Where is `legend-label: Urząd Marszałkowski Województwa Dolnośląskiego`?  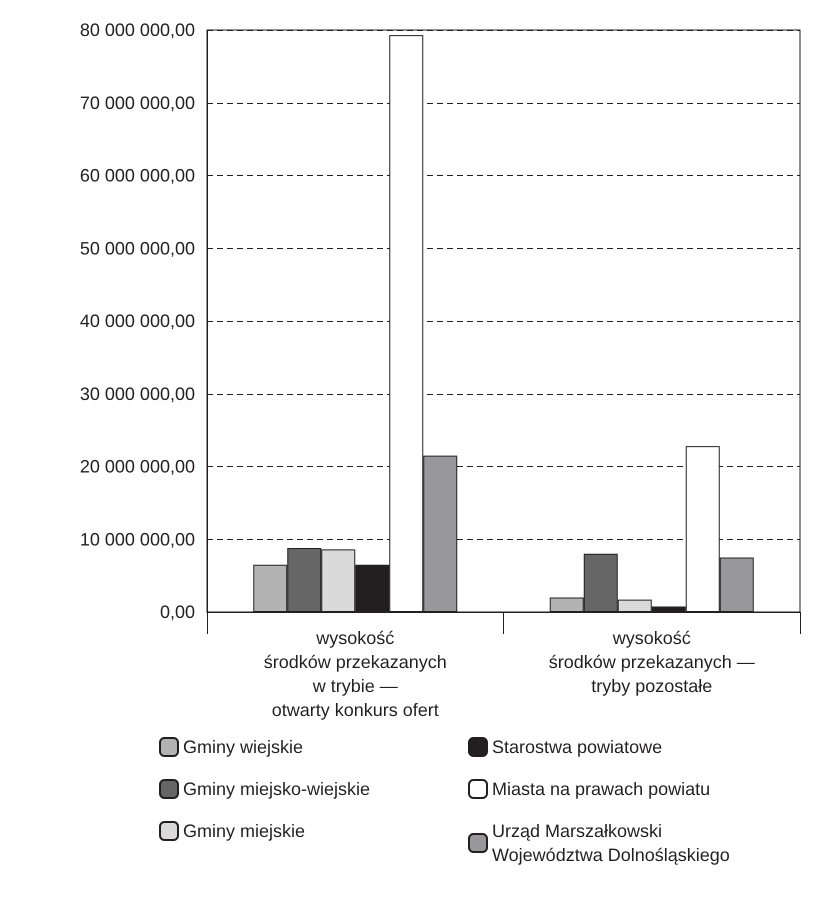 legend-label: Urząd Marszałkowski Województwa Dolnośląskiego is located at coordinates (611, 843).